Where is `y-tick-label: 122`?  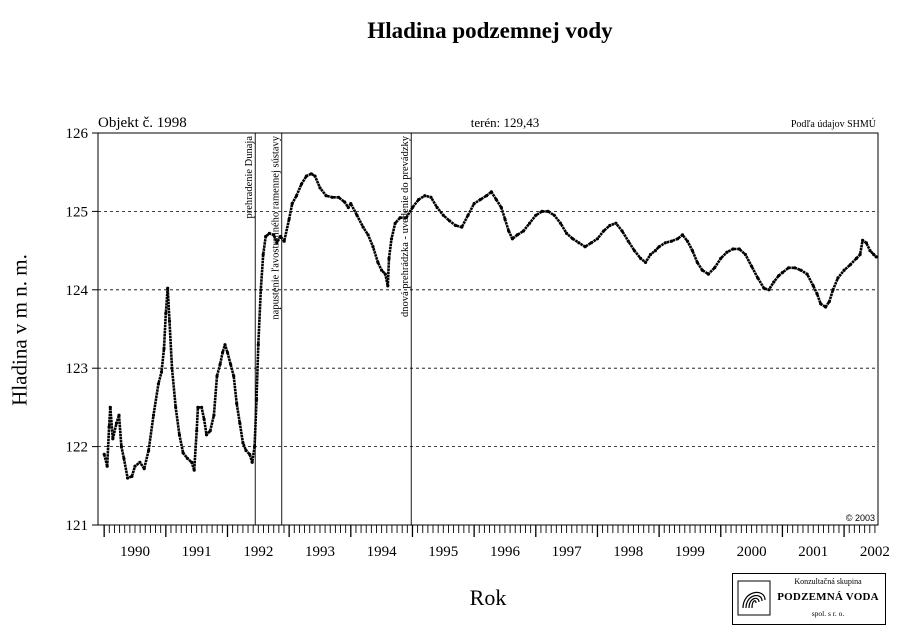
y-tick-label: 122 is located at coordinates (77, 448).